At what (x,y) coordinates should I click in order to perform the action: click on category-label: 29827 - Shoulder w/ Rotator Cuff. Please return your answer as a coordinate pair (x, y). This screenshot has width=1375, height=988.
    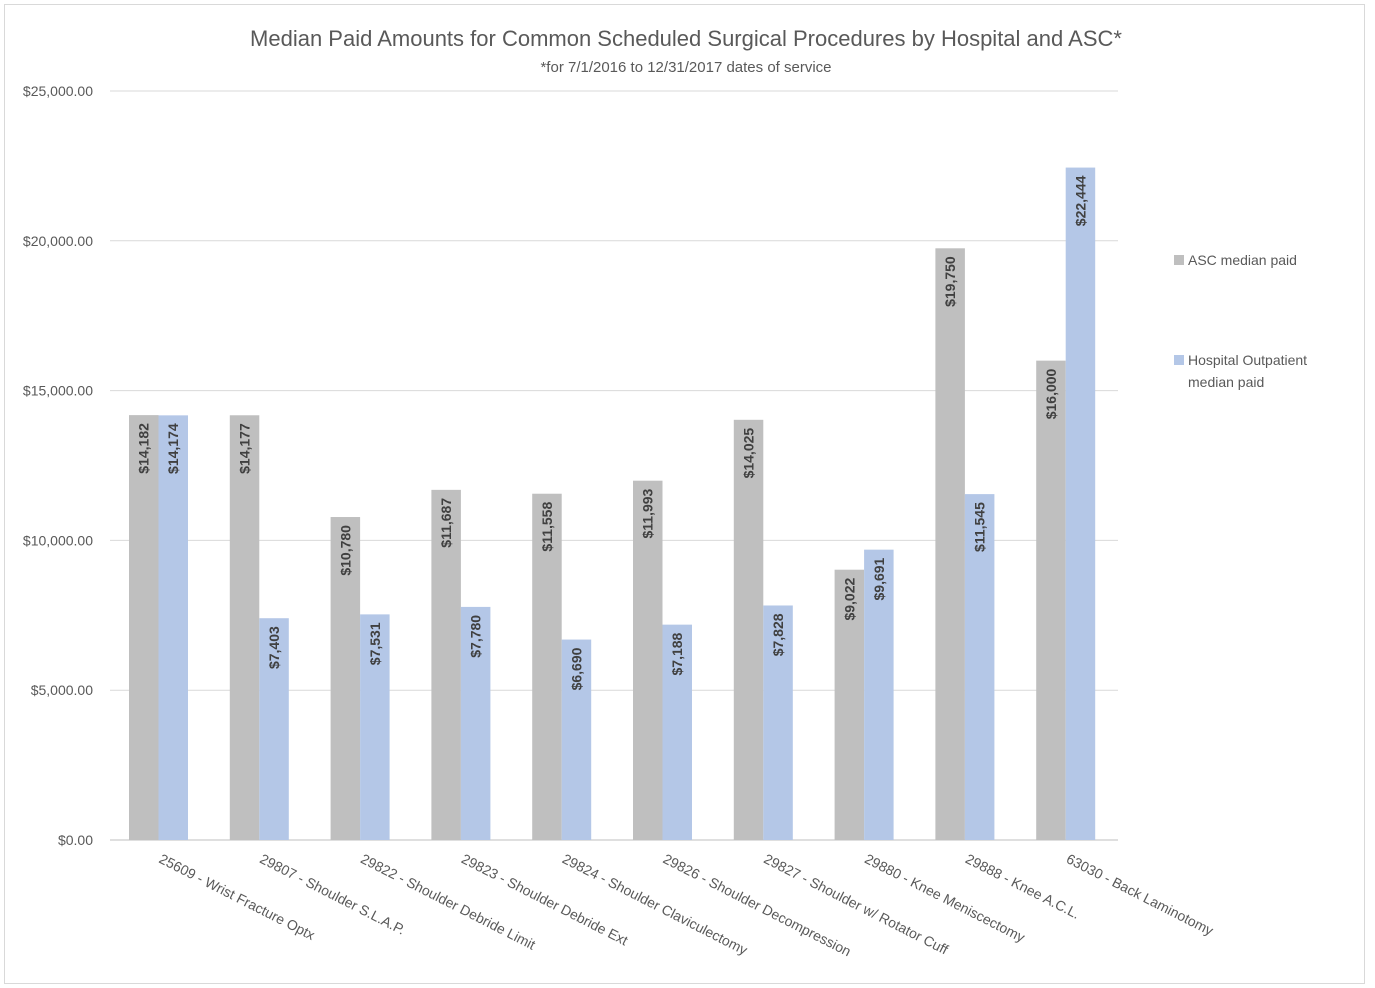
    Looking at the image, I should click on (855, 903).